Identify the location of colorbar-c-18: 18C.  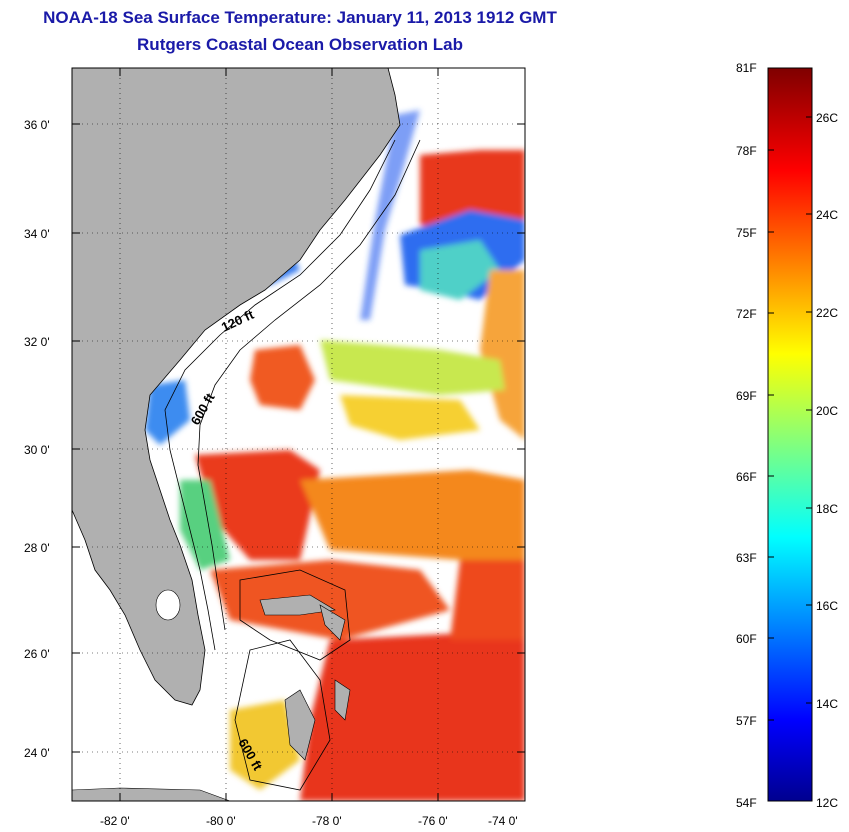
(827, 509).